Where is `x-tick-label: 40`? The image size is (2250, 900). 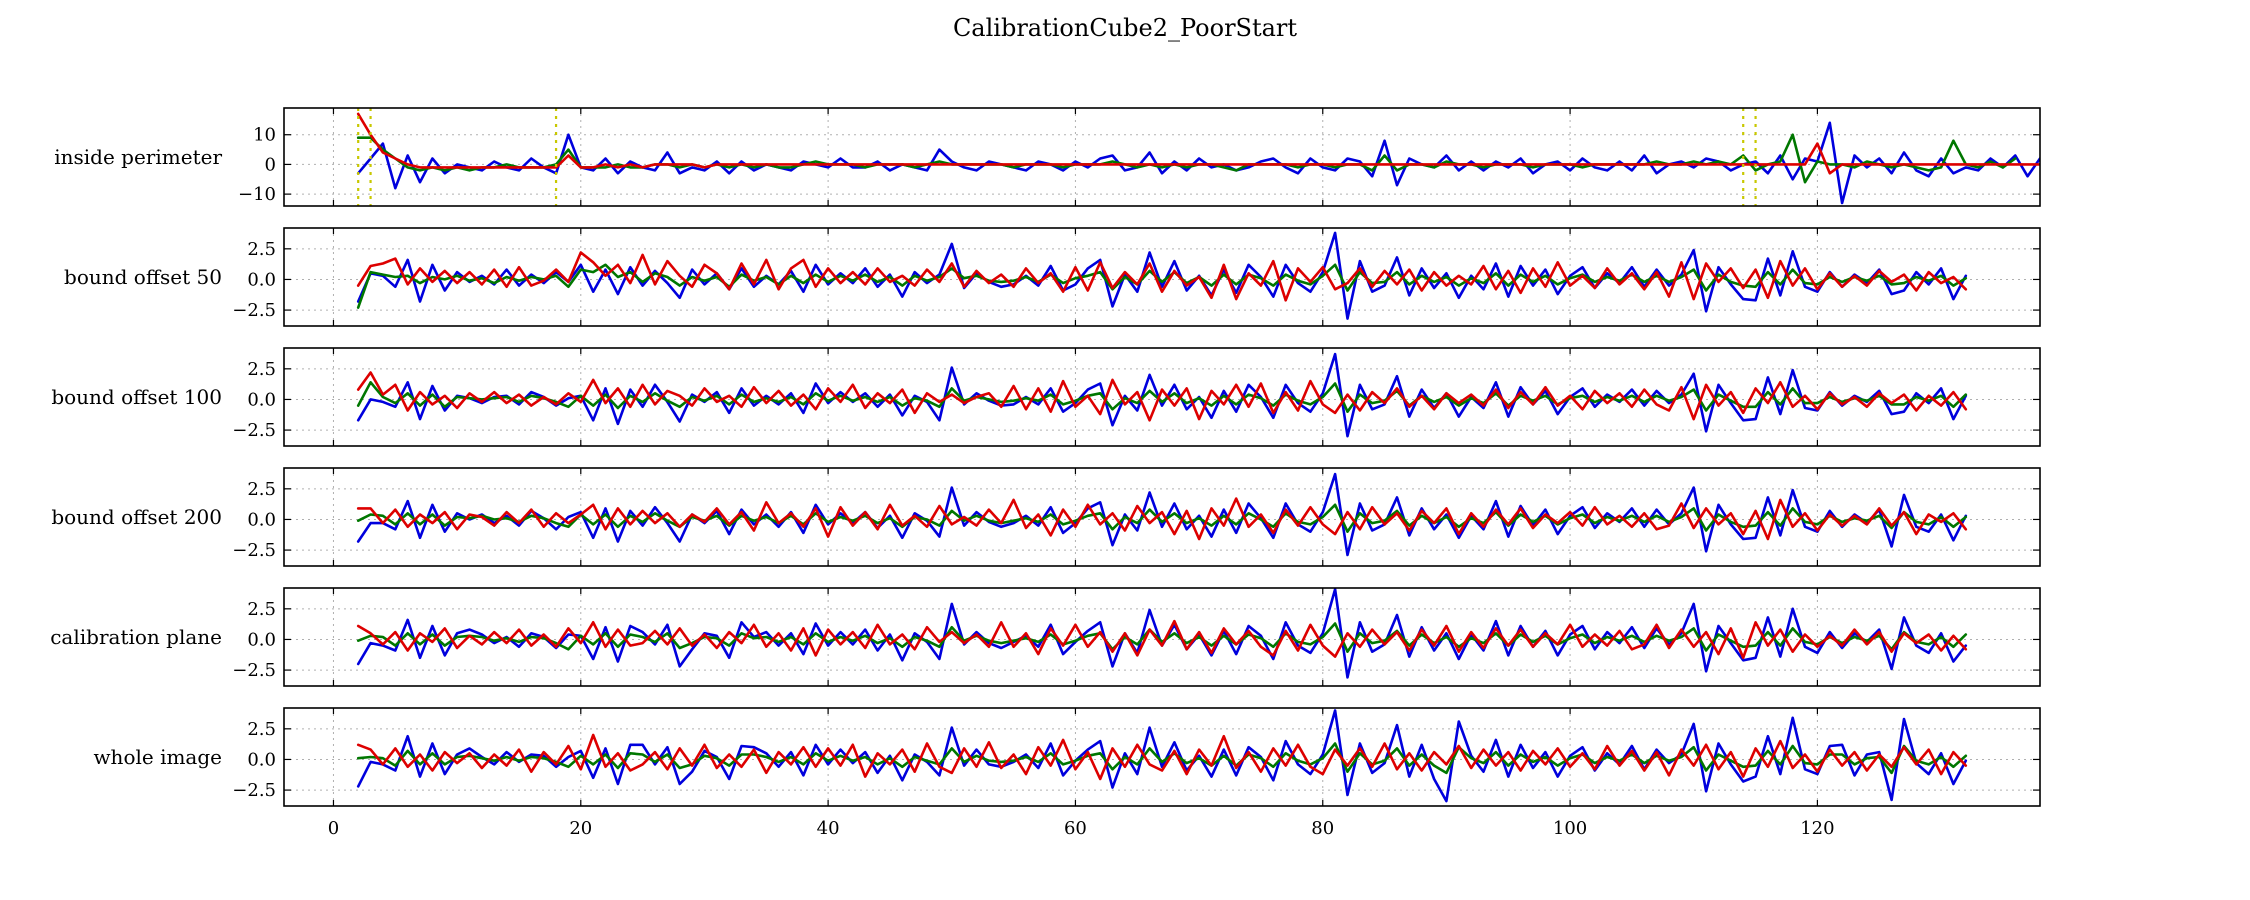
x-tick-label: 40 is located at coordinates (828, 828).